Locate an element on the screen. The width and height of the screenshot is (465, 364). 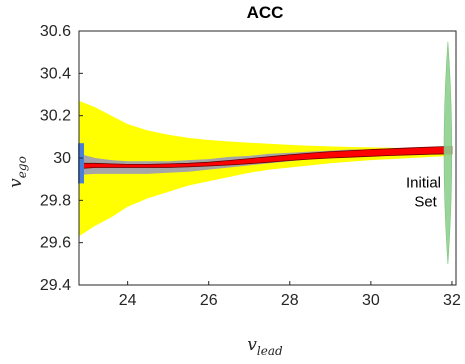
y-axis-label-sub: ego is located at coordinates (22, 167).